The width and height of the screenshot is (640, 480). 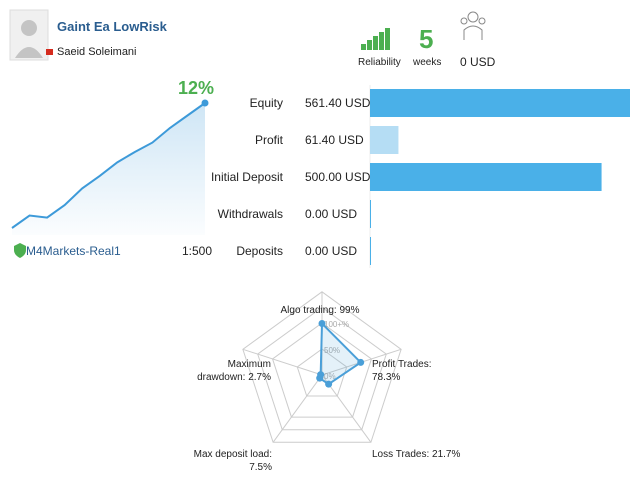 What do you see at coordinates (330, 376) in the screenshot?
I see `radar-tick-label: 0%` at bounding box center [330, 376].